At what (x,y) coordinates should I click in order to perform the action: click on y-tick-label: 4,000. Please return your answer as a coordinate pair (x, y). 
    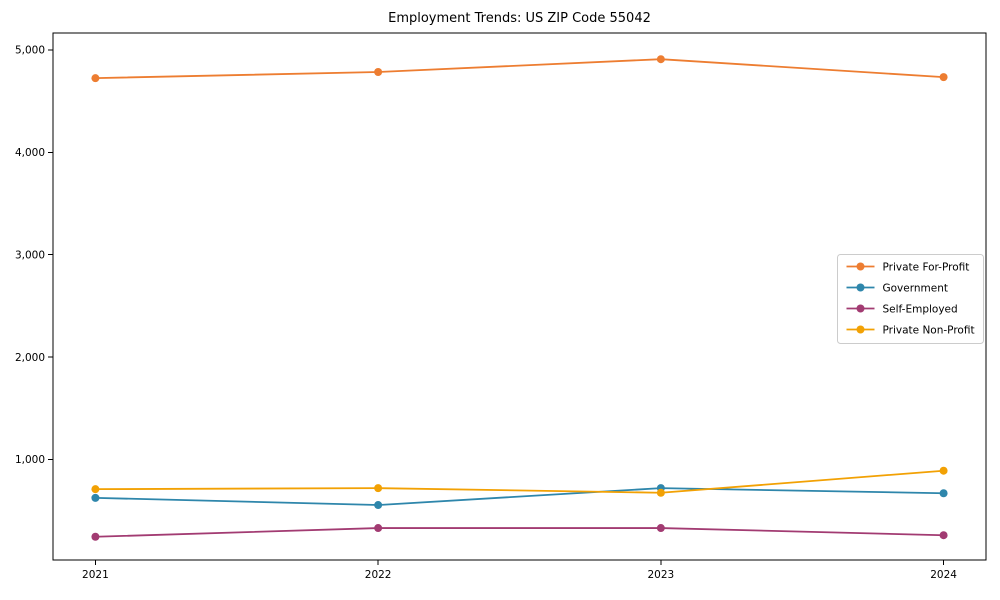
    Looking at the image, I should click on (30, 153).